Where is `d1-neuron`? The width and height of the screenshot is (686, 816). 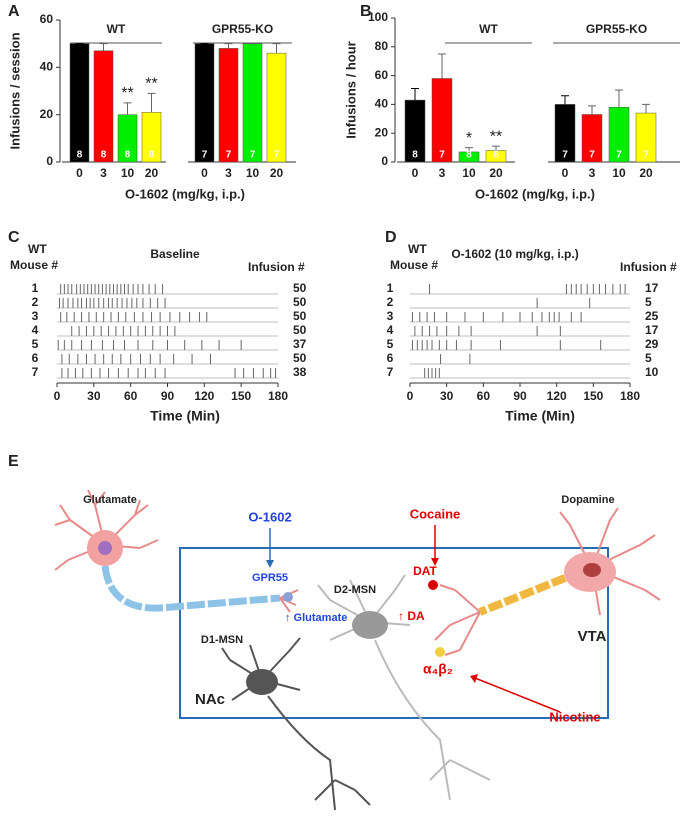
d1-neuron is located at coordinates (296, 724).